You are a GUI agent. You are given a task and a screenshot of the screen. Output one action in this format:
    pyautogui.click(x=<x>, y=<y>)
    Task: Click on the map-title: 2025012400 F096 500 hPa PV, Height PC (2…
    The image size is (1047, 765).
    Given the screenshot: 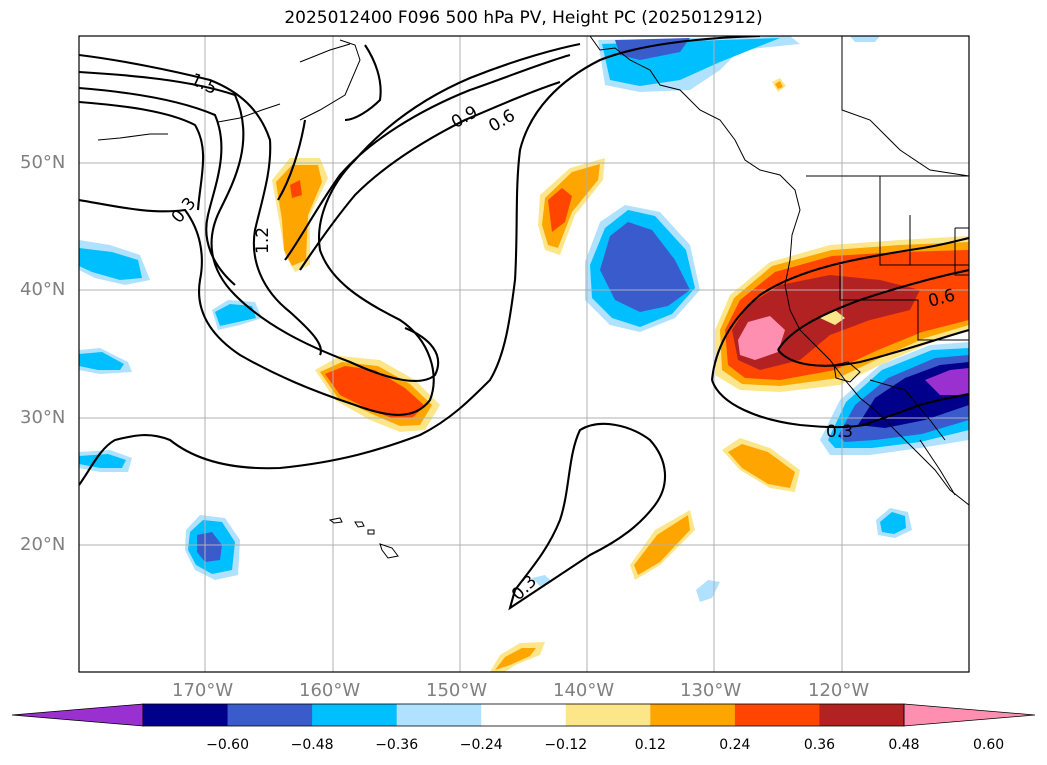 What is the action you would take?
    pyautogui.click(x=523, y=18)
    